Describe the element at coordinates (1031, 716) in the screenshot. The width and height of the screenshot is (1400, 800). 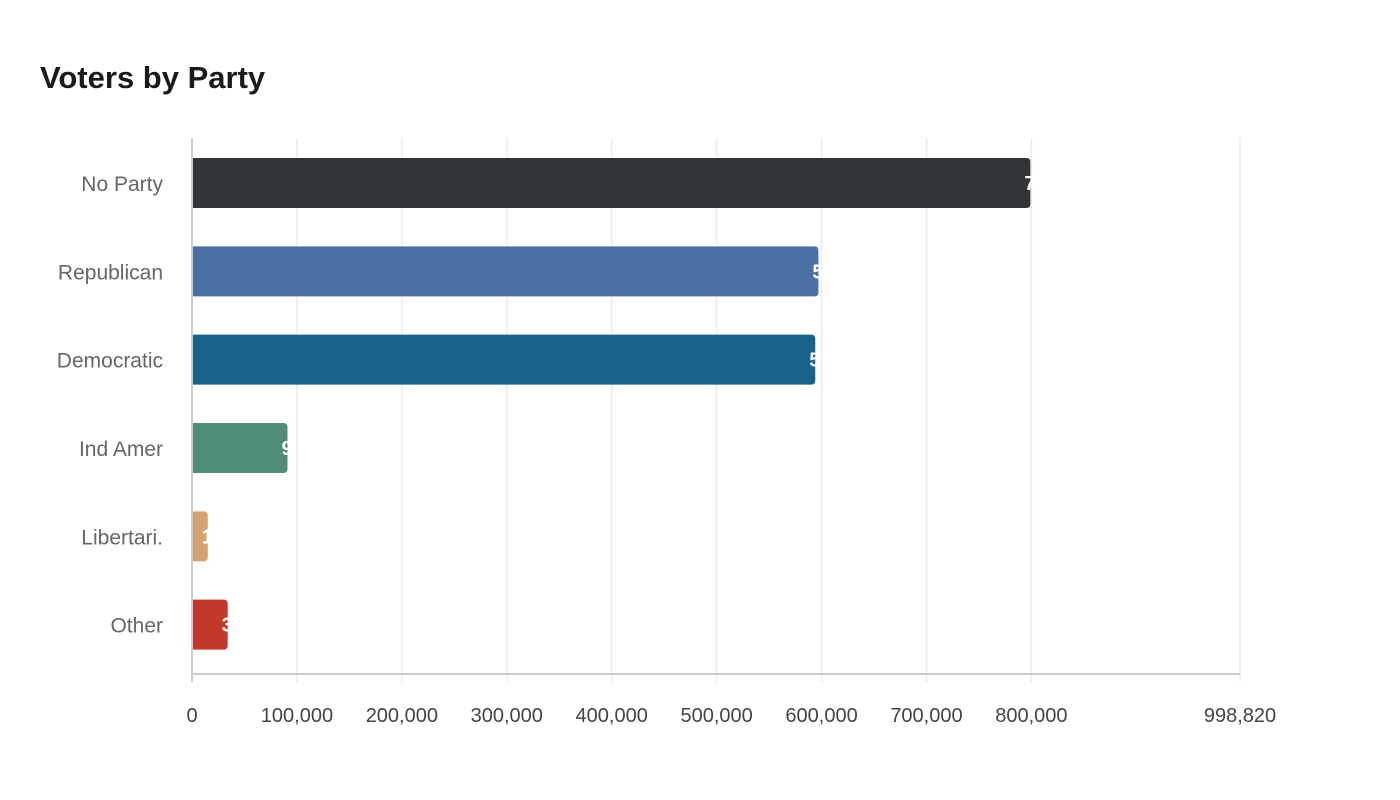
I see `x-tick-label: 800,000` at that location.